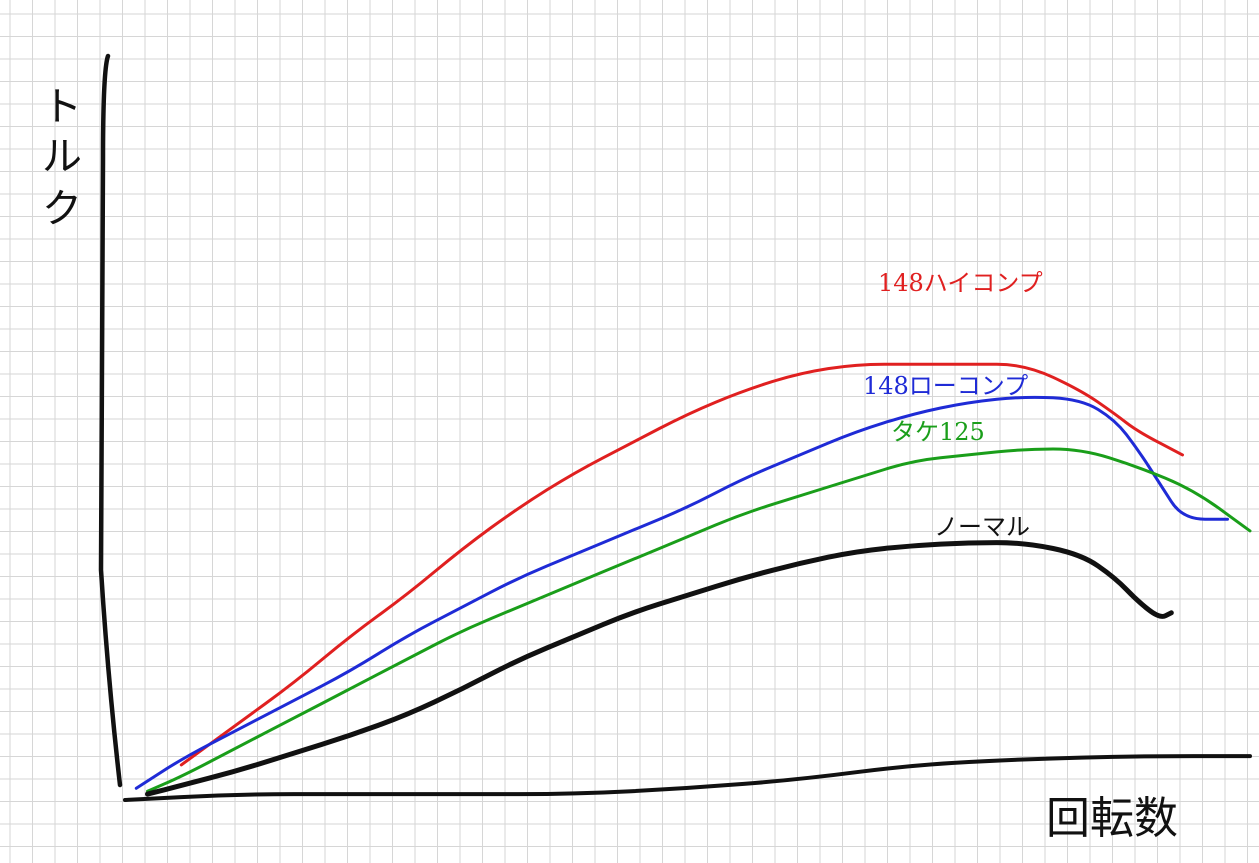  Describe the element at coordinates (938, 432) in the screenshot. I see `series-label-take125: タケ125` at that location.